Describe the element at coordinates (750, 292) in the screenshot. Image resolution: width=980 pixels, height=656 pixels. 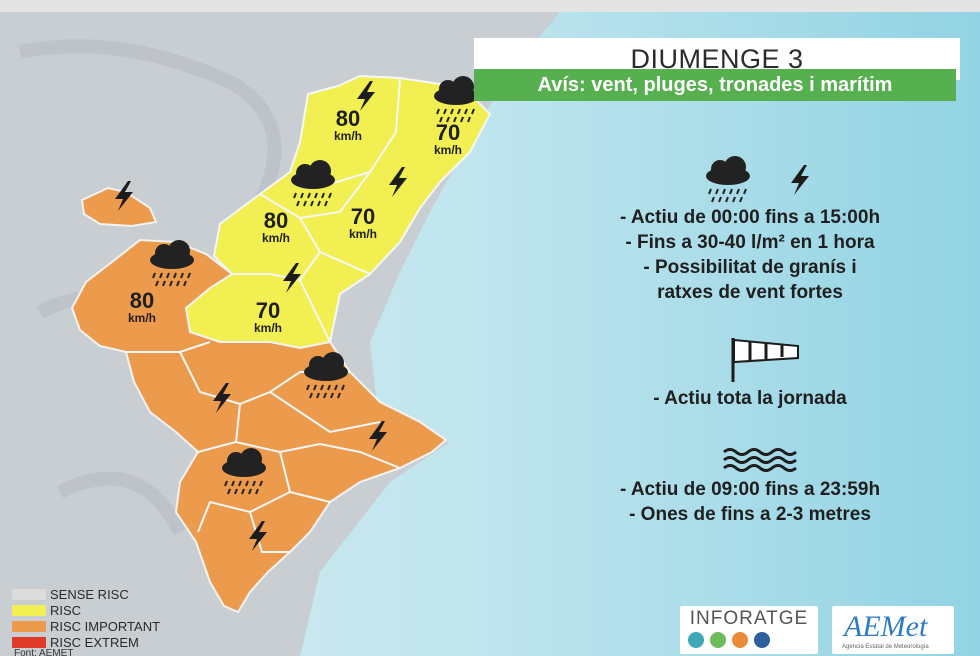
I see `storm-info-line: ratxes de vent fortes` at that location.